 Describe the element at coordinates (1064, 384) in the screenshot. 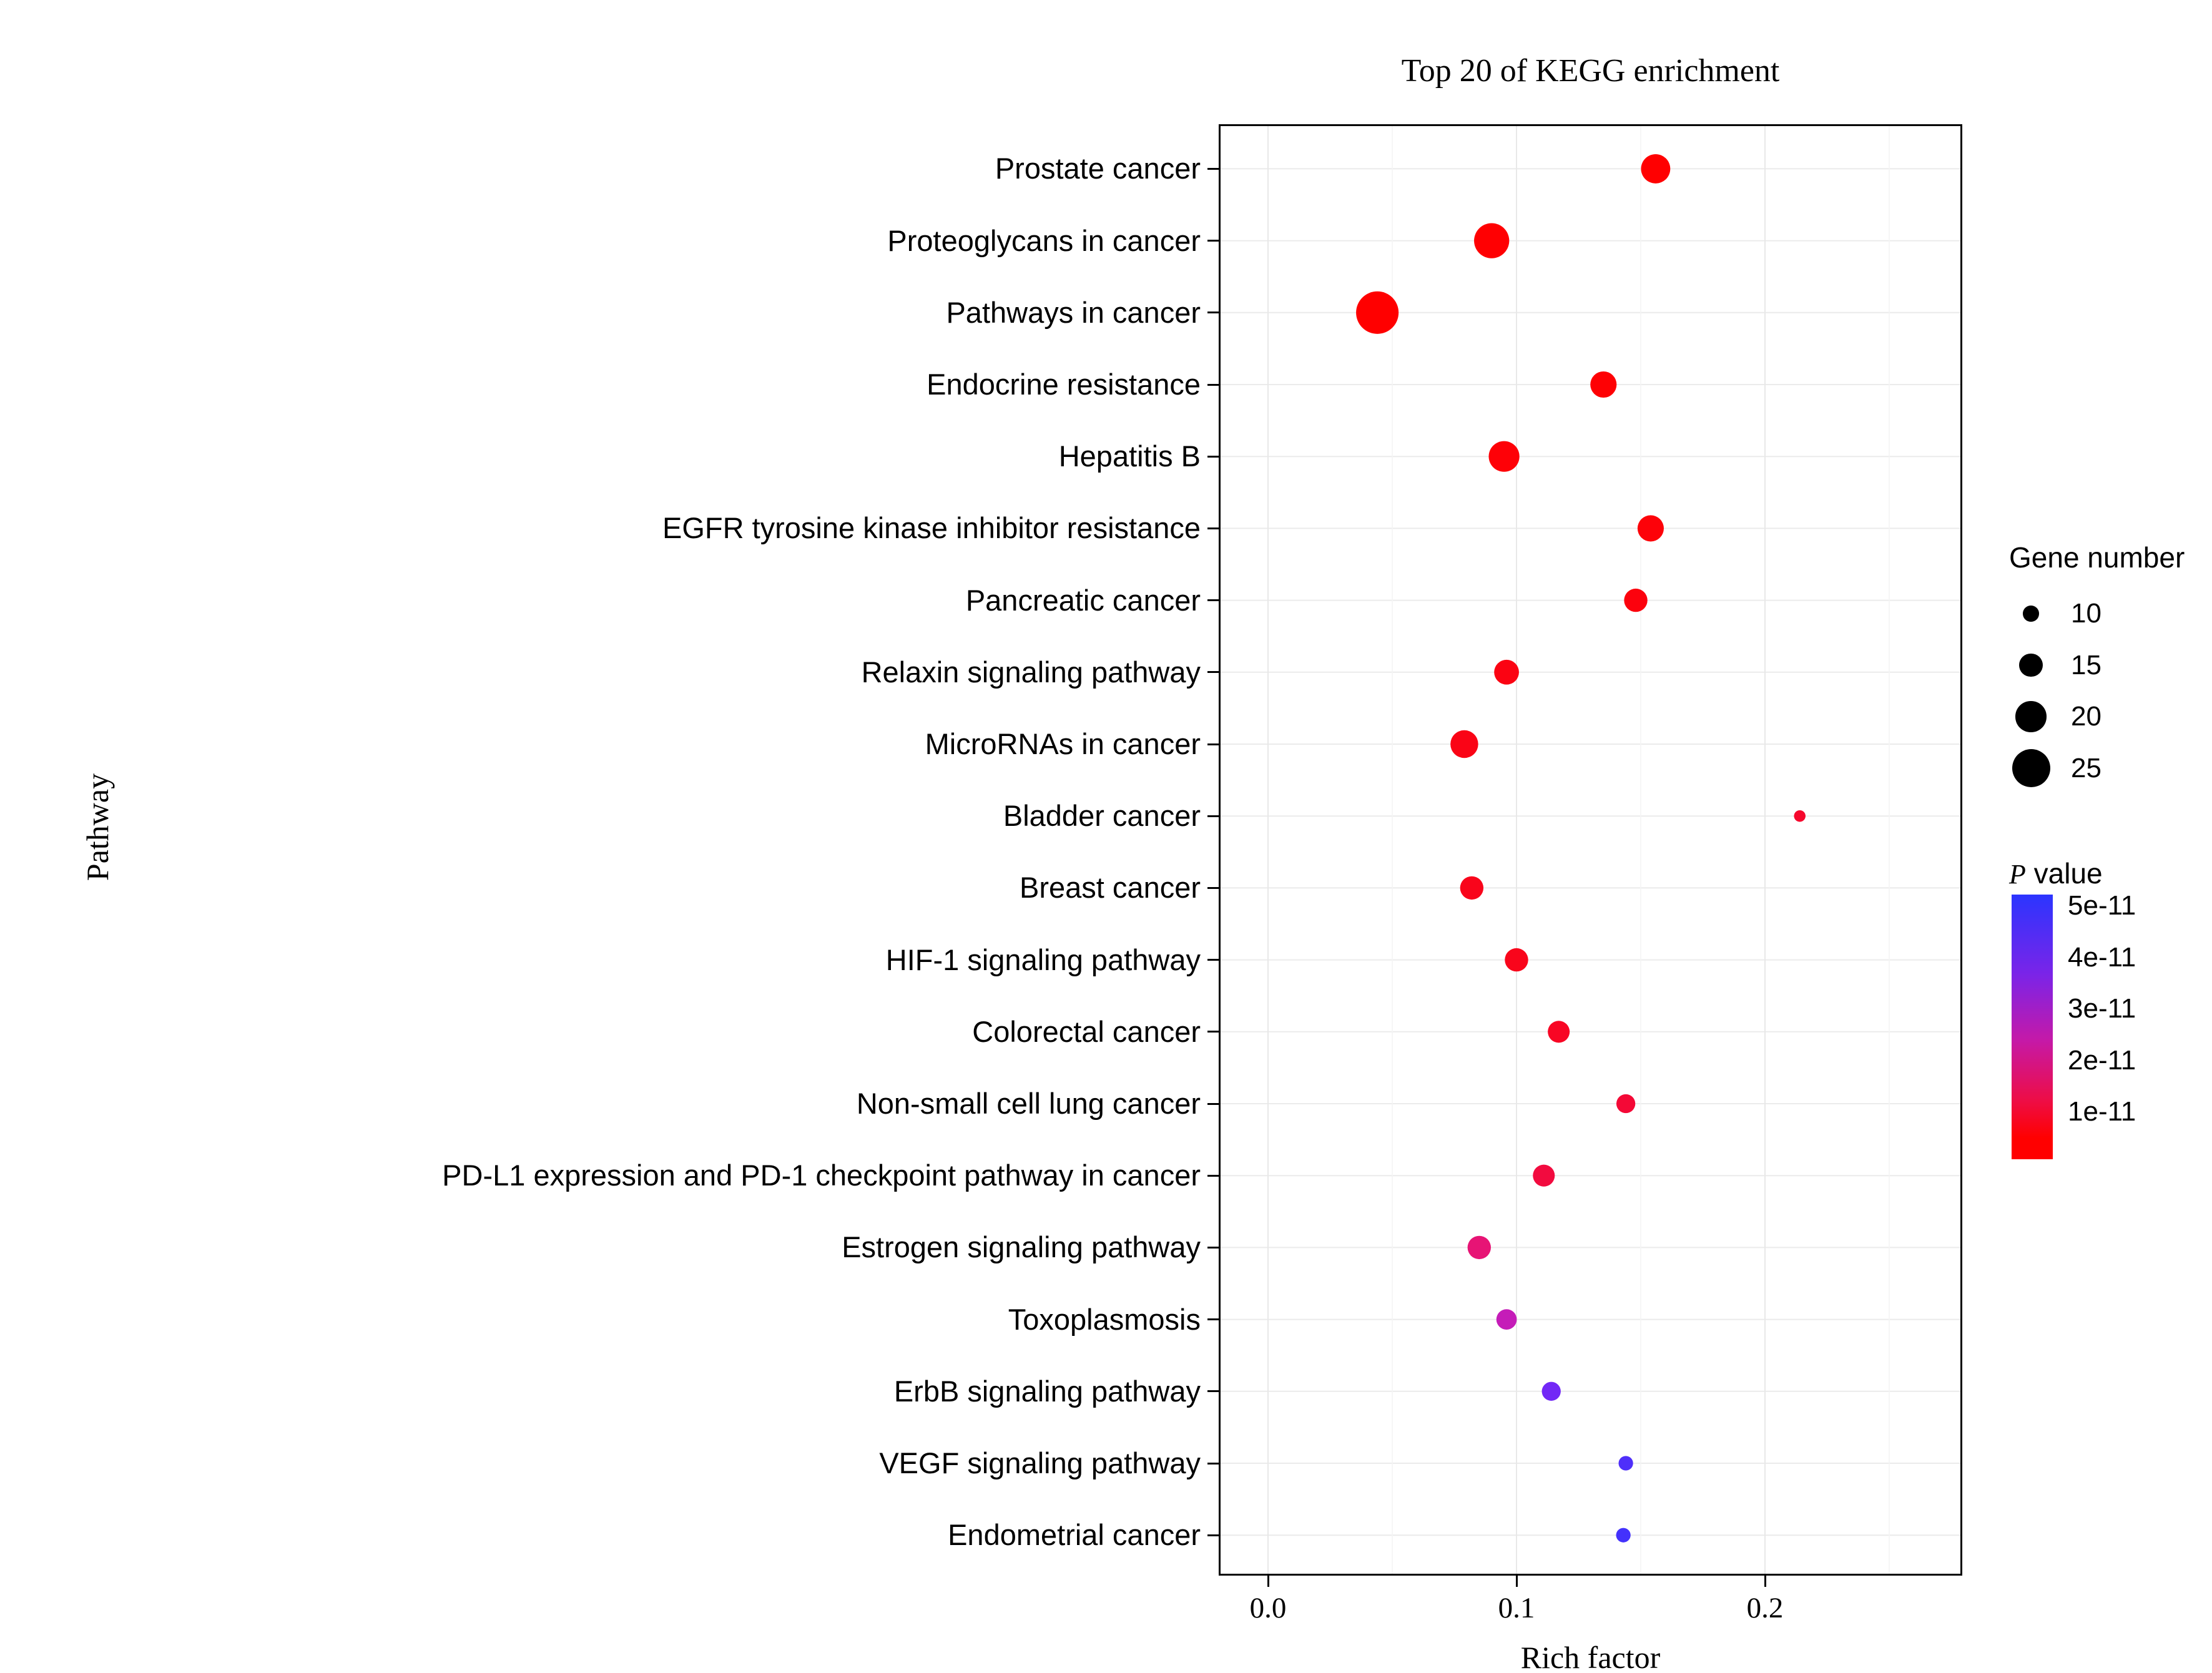

I see `y-axis-label: Endocrine resistance` at that location.